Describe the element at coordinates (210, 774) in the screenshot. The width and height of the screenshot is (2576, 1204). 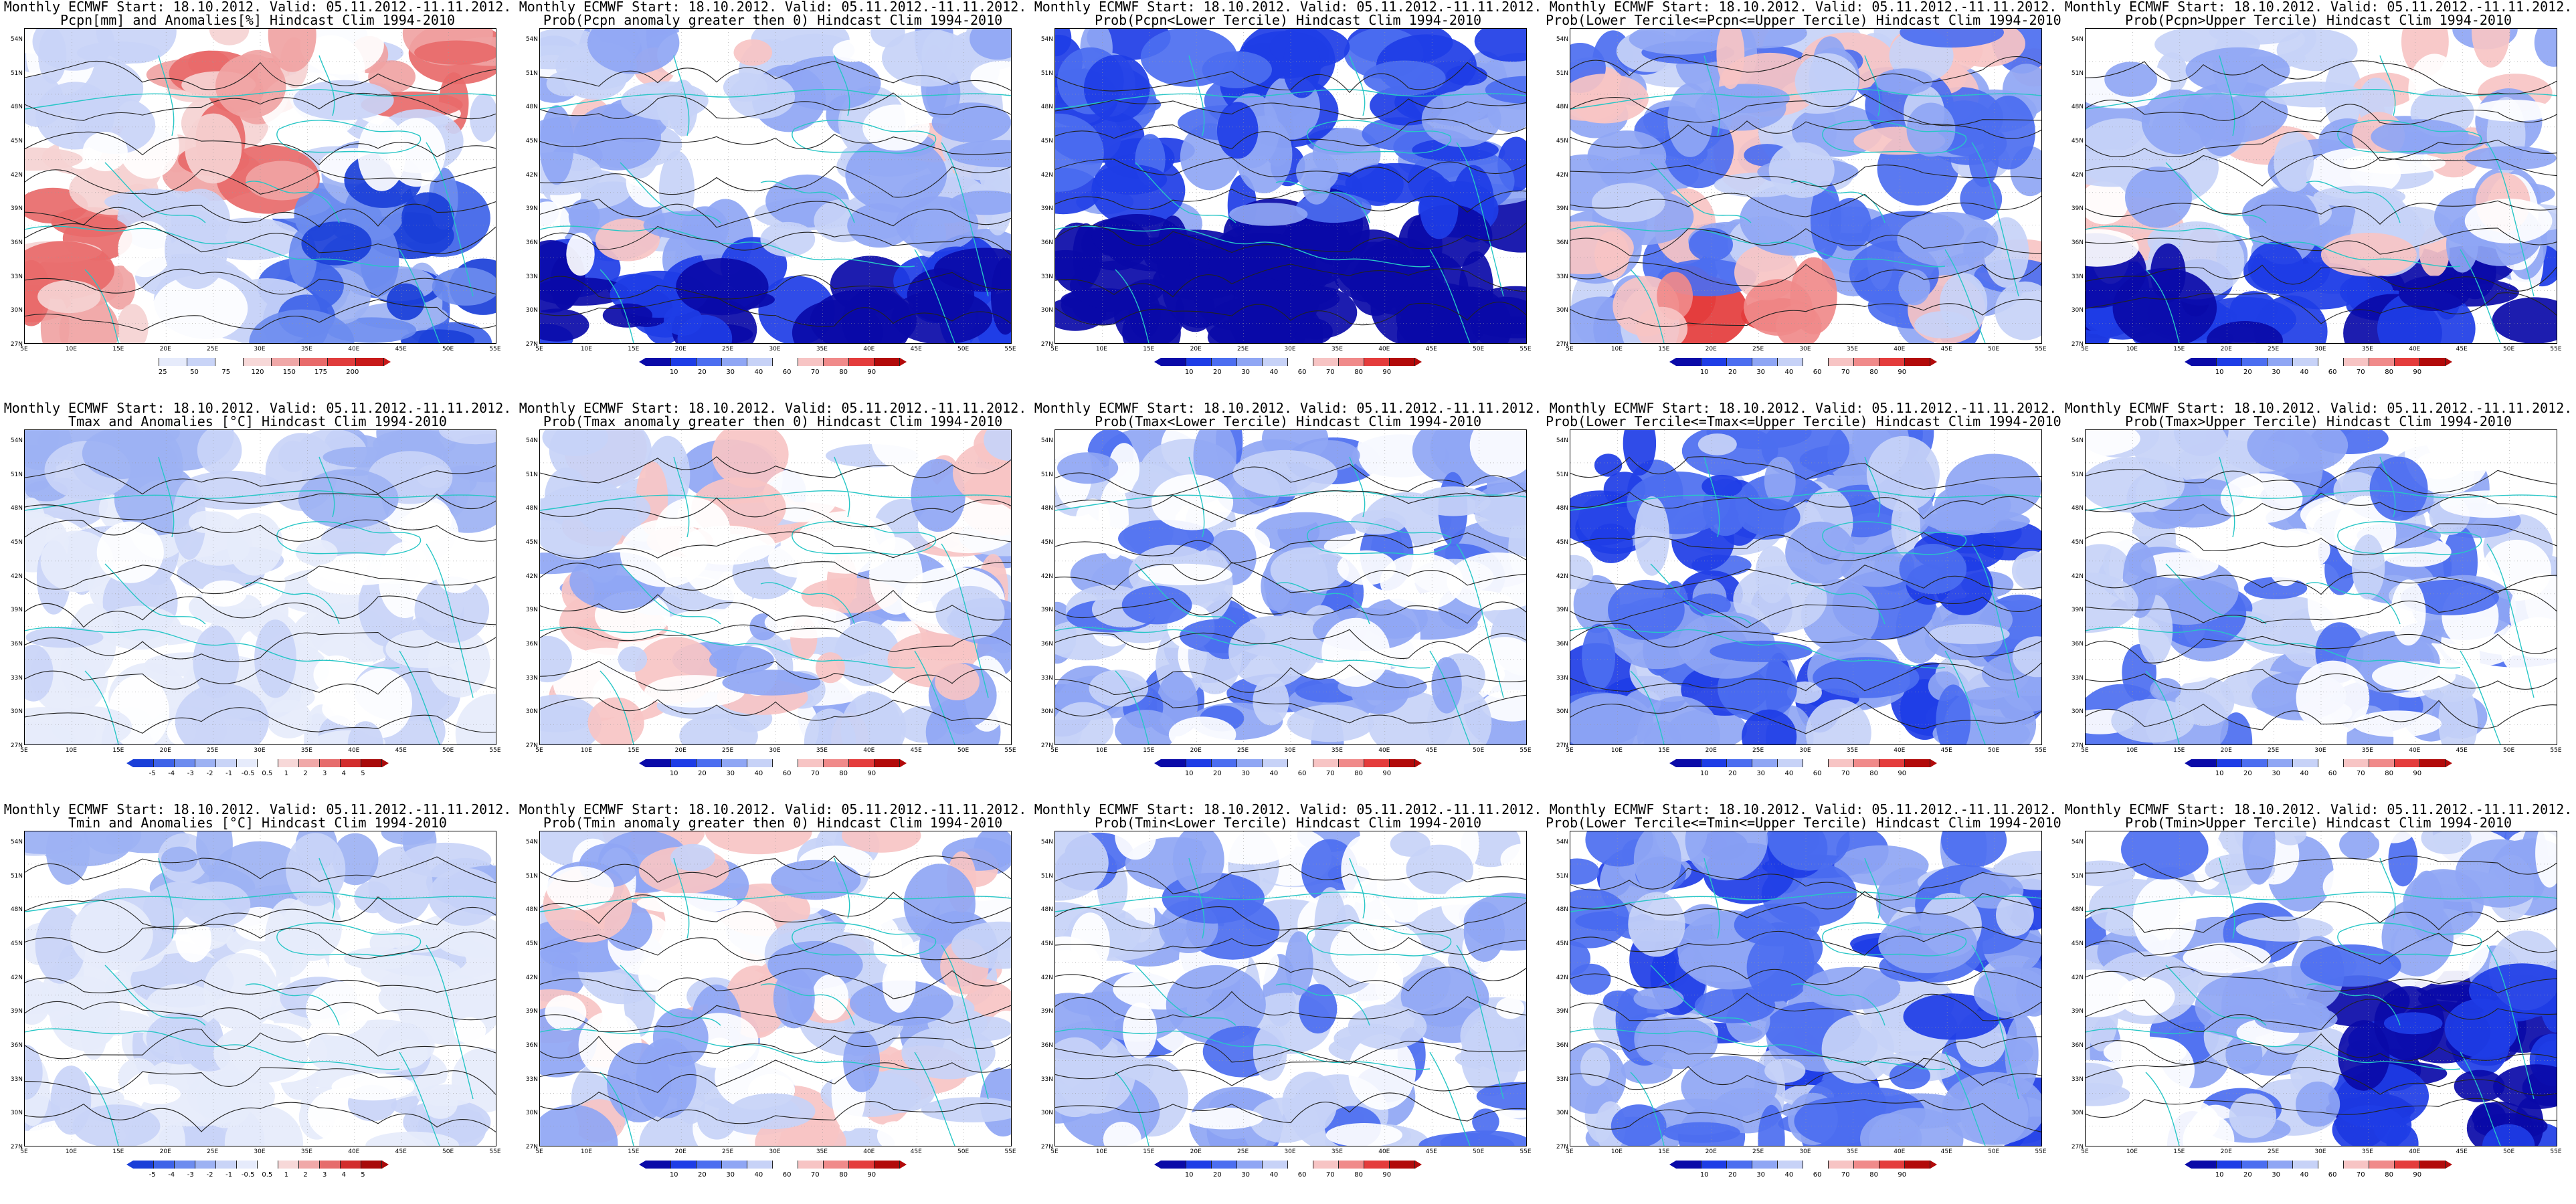
I see `colorbar-tick-label: -2` at that location.